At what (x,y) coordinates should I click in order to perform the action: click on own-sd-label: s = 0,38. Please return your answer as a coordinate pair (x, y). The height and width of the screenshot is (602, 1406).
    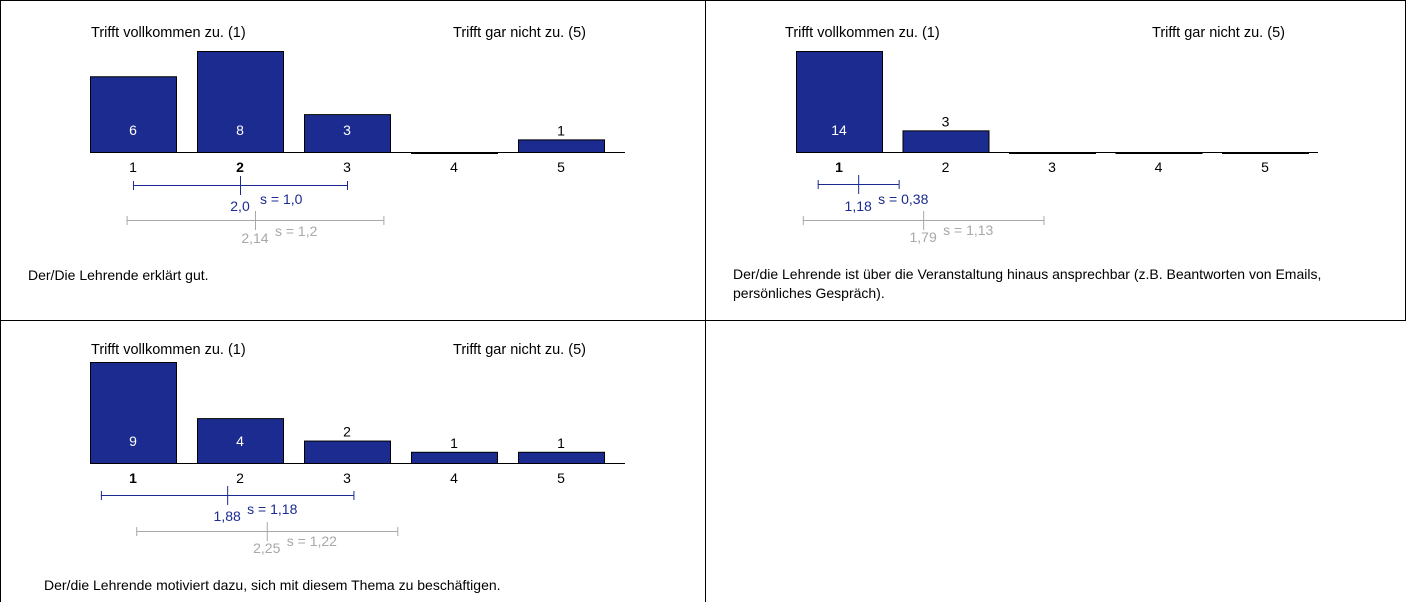
    Looking at the image, I should click on (903, 199).